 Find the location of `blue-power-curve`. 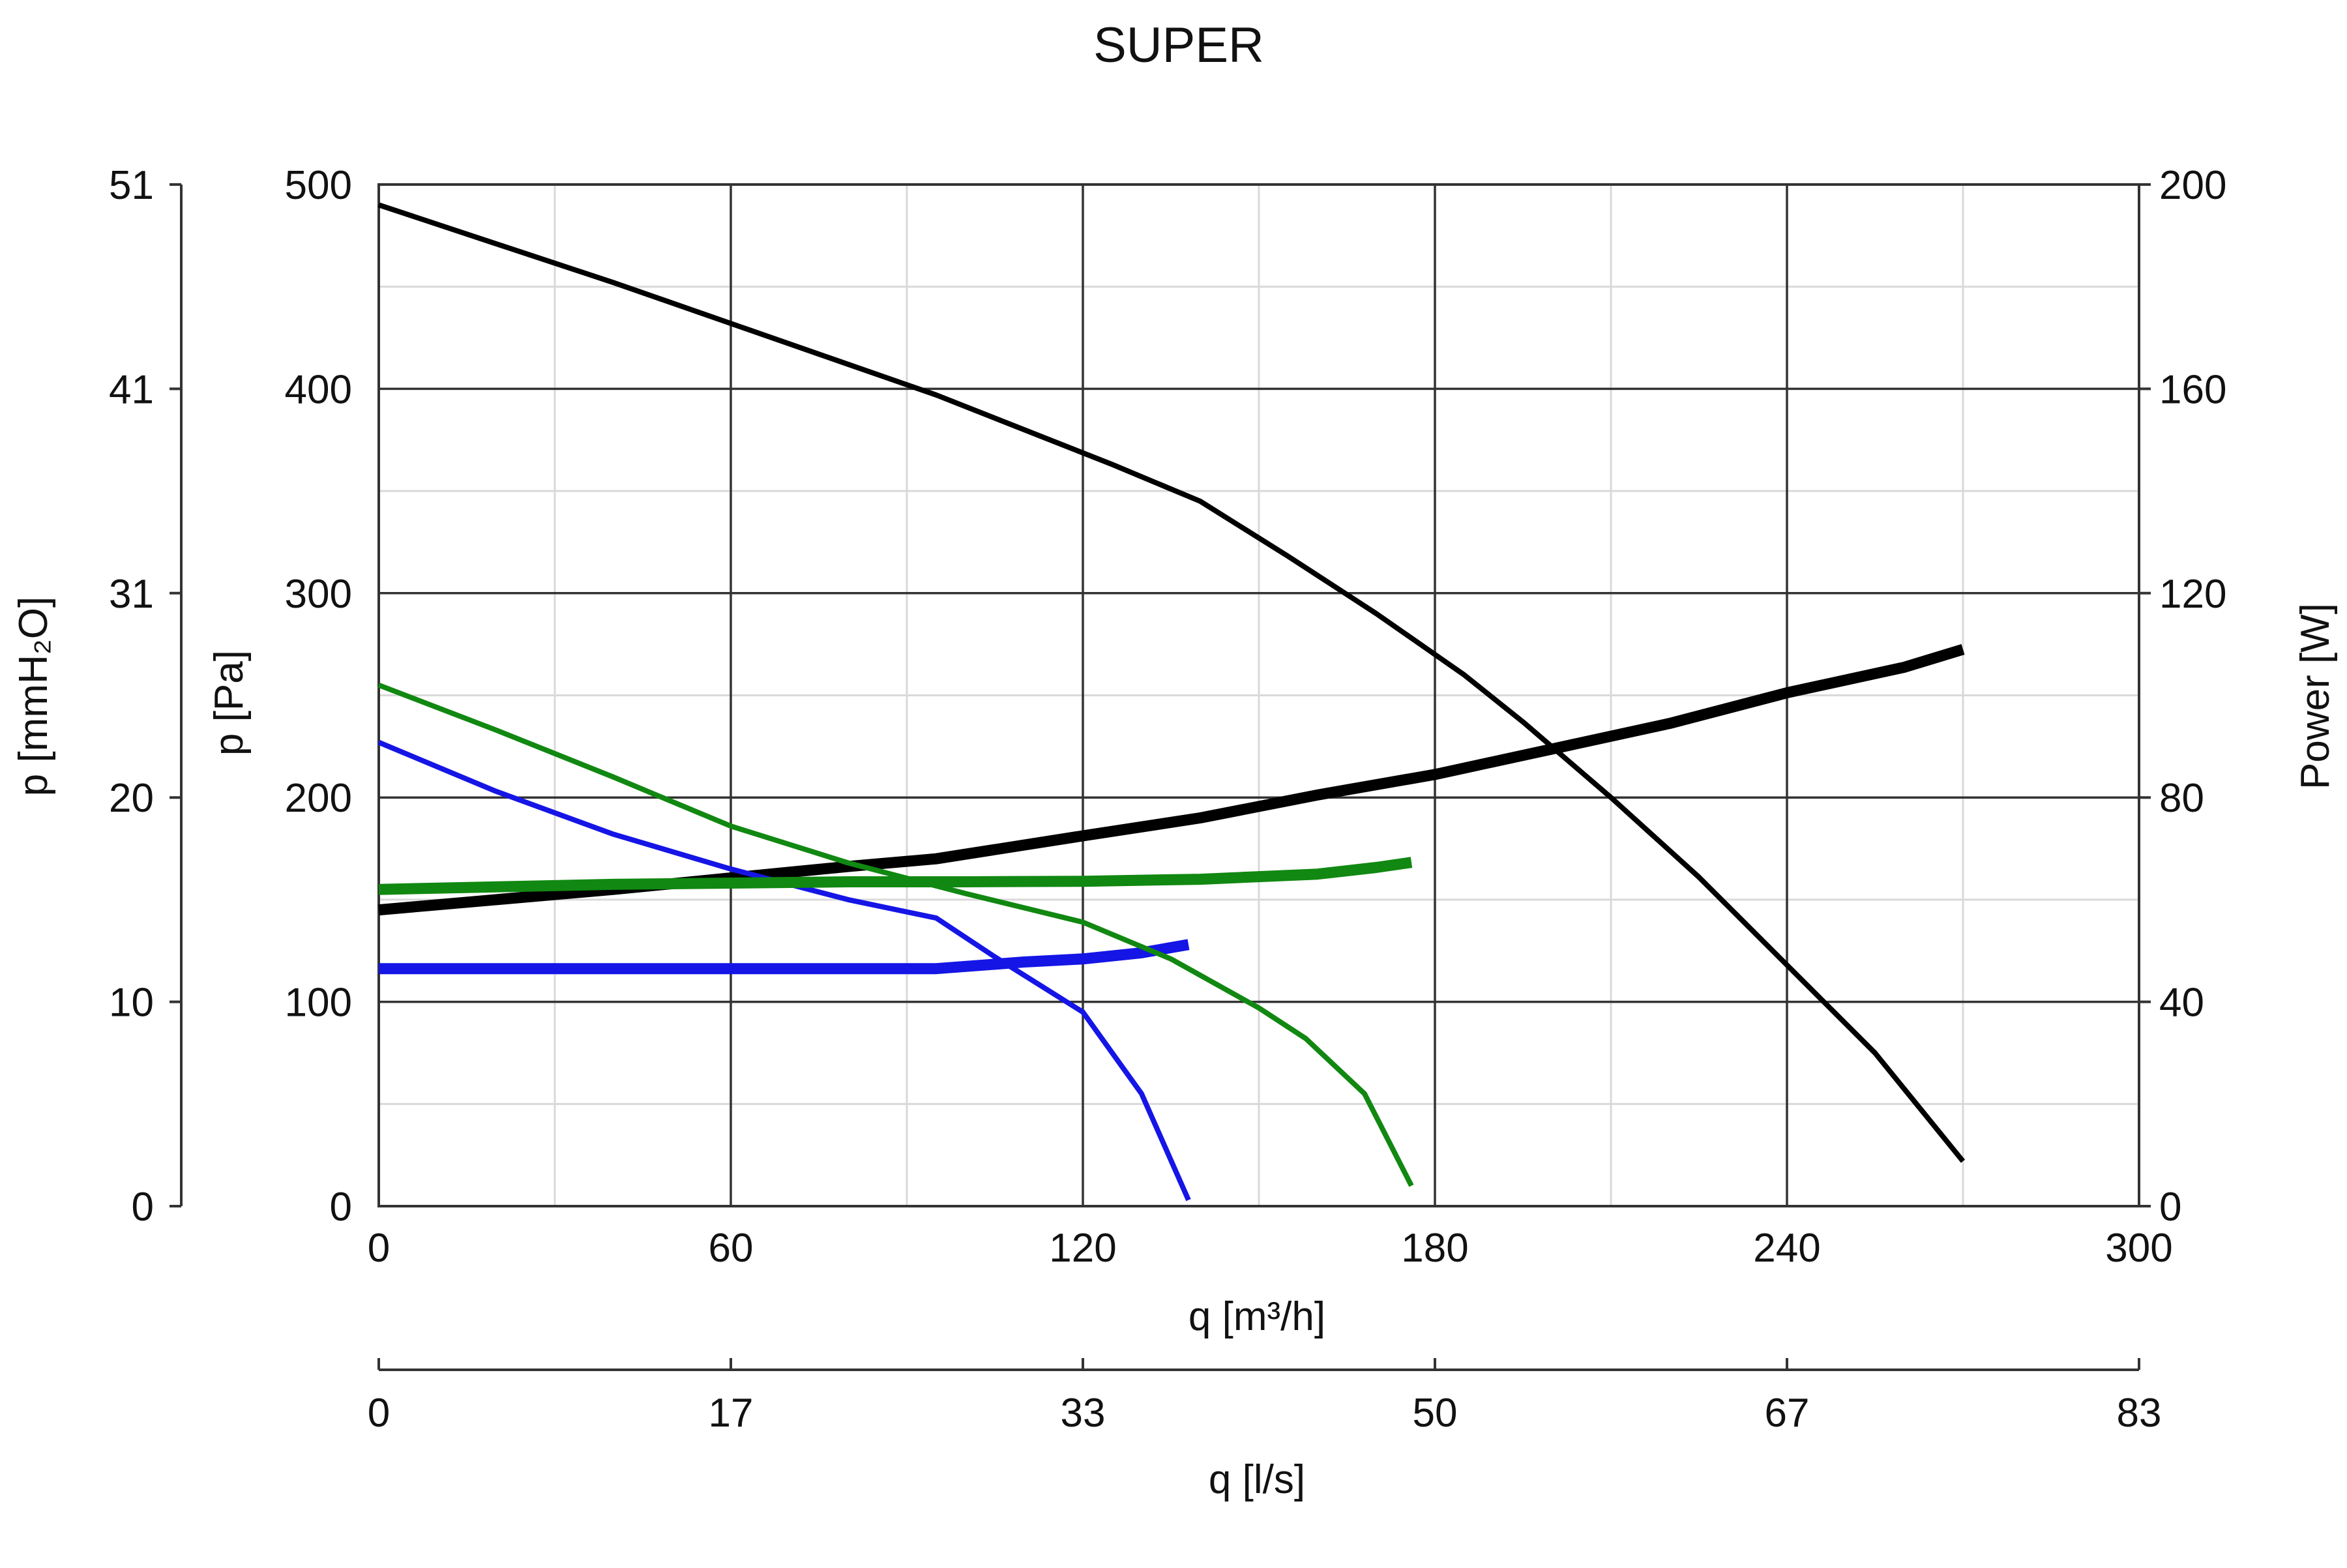

blue-power-curve is located at coordinates (784, 957).